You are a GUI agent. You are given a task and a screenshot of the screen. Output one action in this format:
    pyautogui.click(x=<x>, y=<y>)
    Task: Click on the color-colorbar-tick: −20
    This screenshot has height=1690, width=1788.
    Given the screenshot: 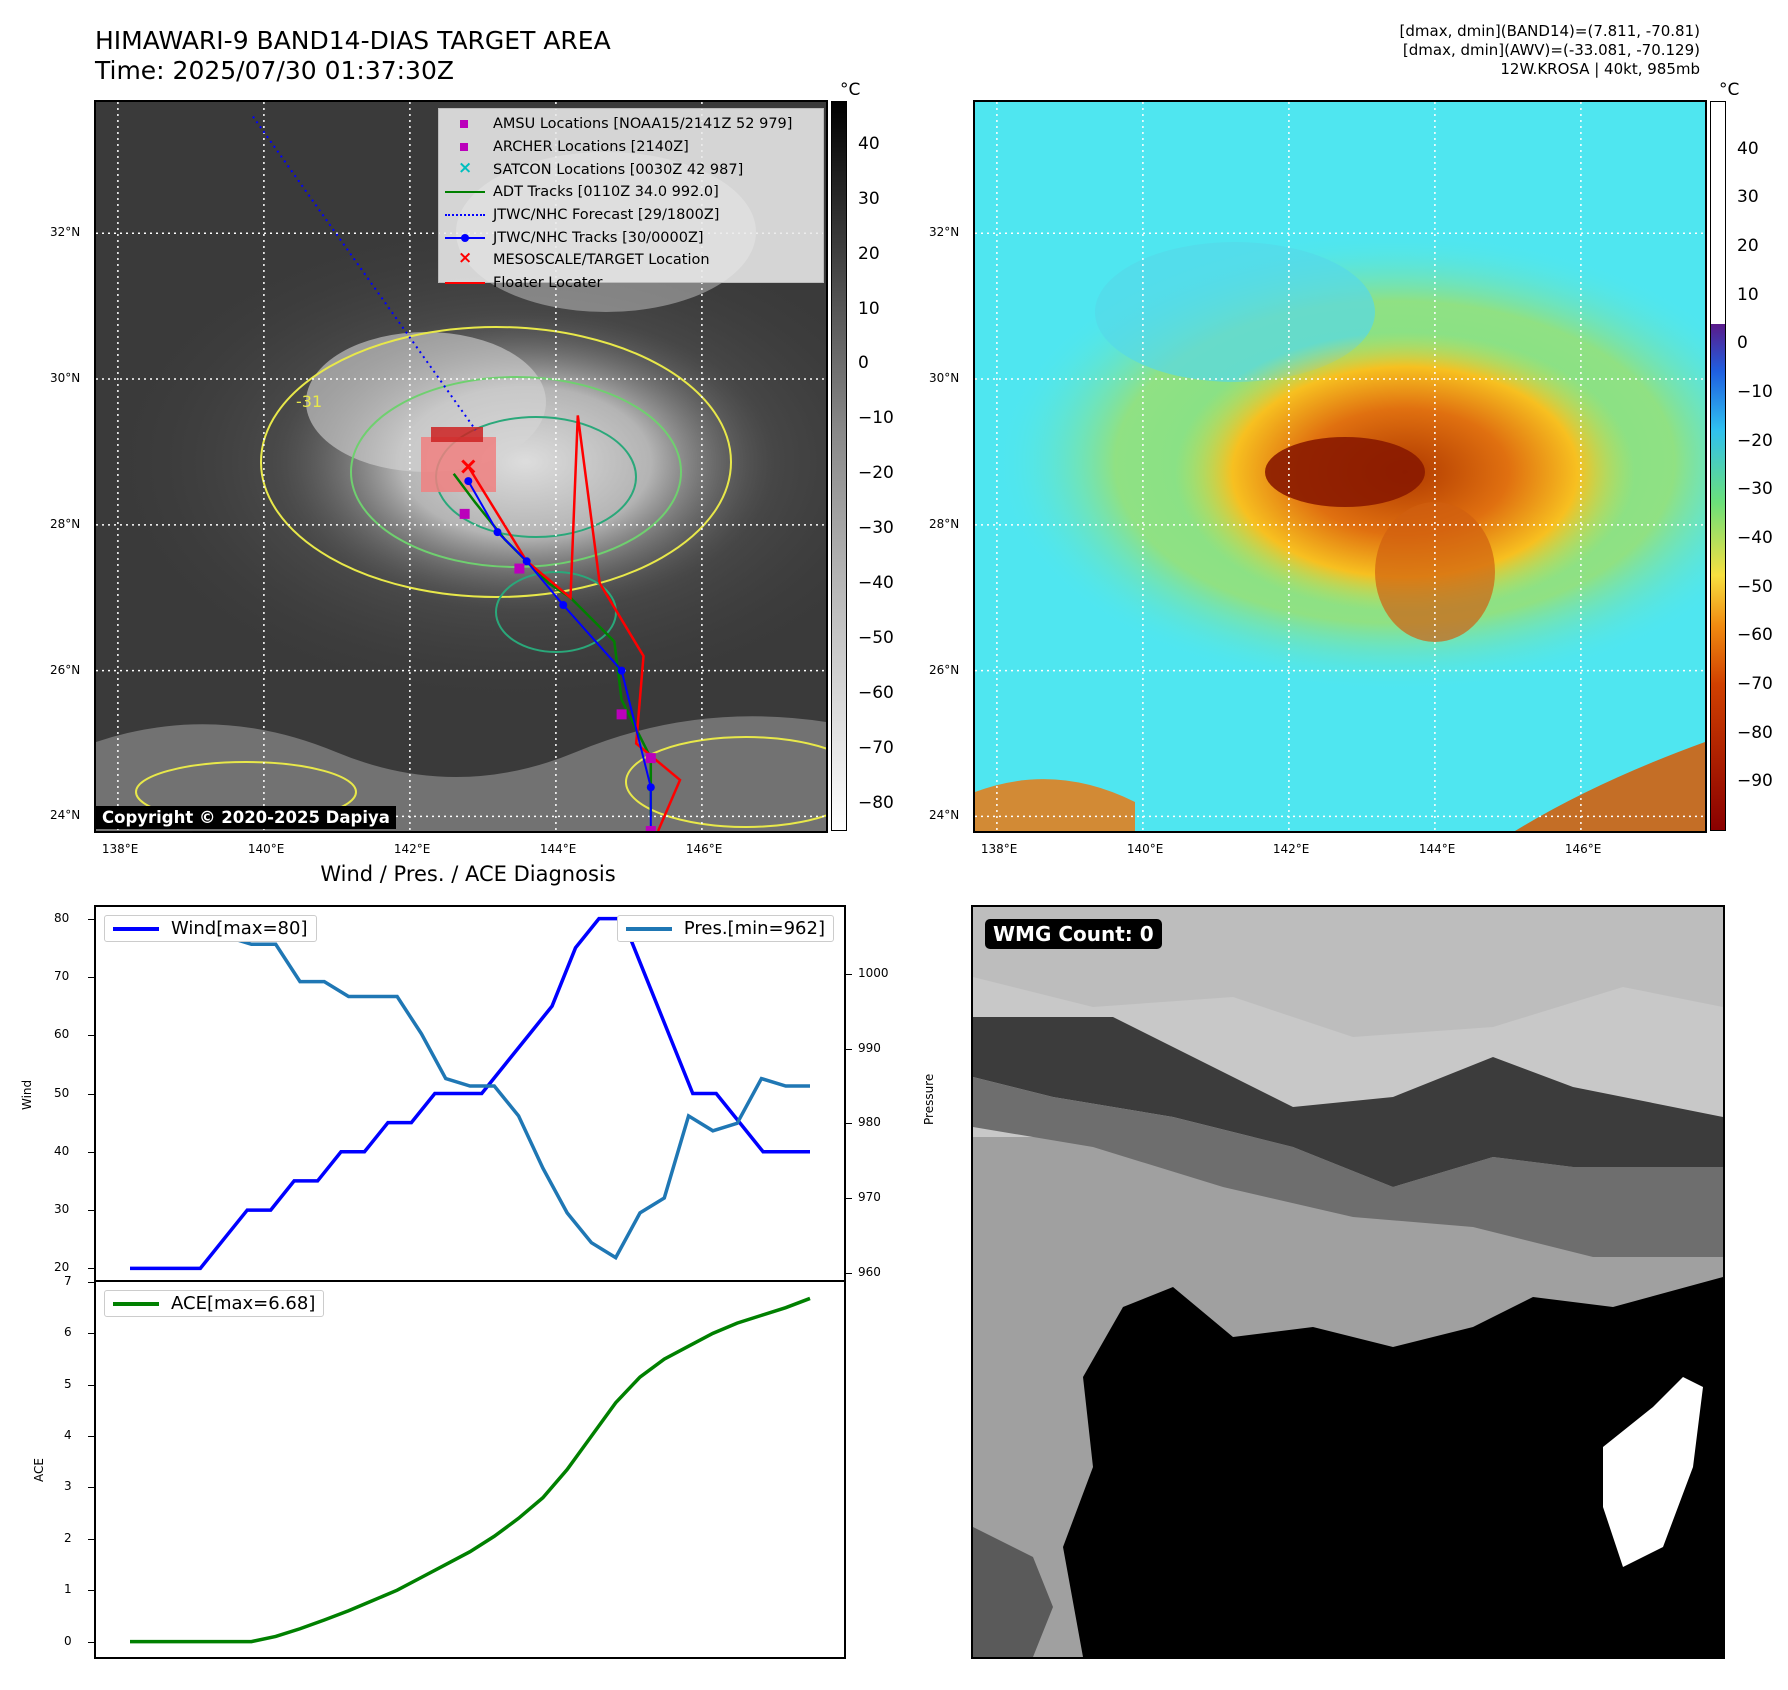 What is the action you would take?
    pyautogui.click(x=1755, y=440)
    